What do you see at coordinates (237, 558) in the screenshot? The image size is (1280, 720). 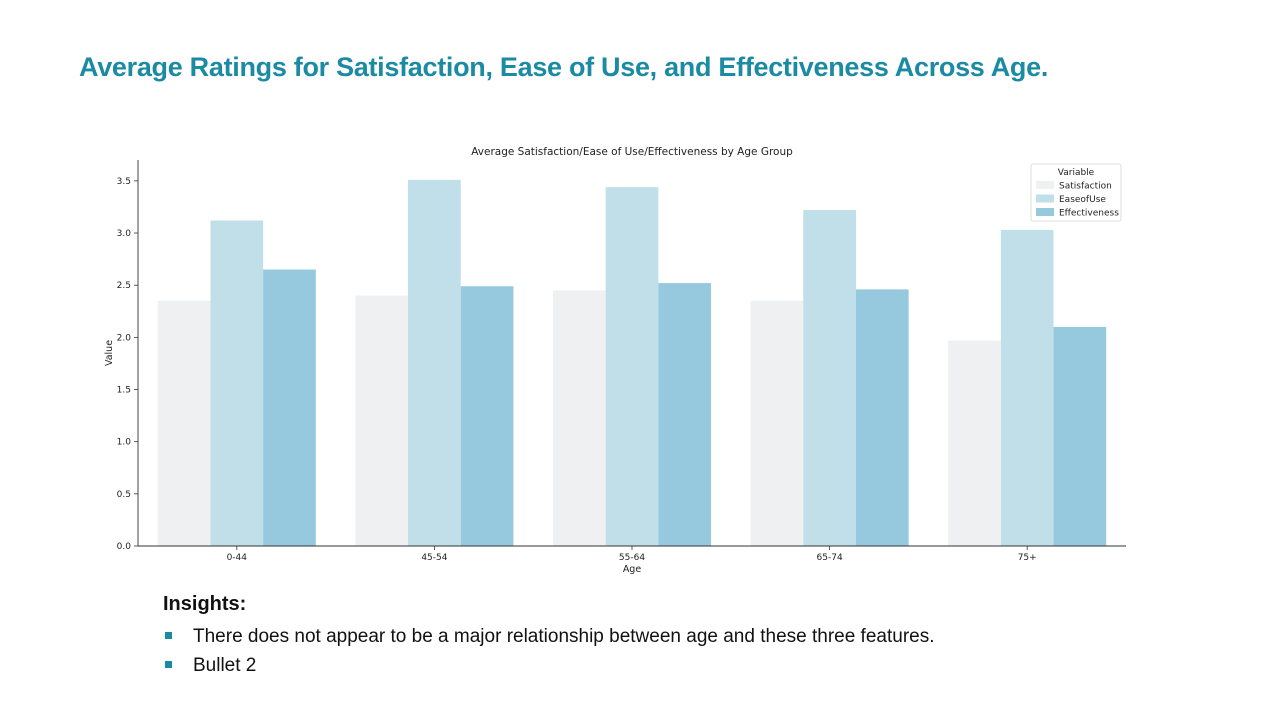 I see `x-tick-label: 0-44` at bounding box center [237, 558].